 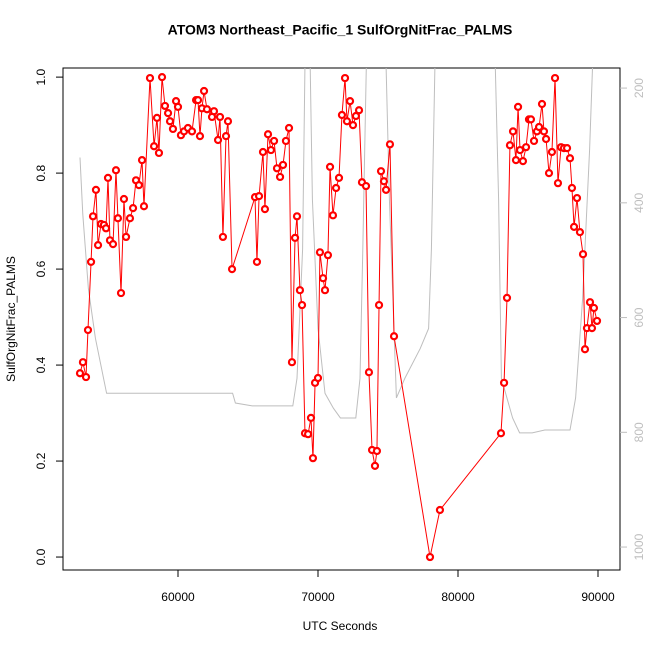 What do you see at coordinates (639, 317) in the screenshot?
I see `y2-tick-label: 600` at bounding box center [639, 317].